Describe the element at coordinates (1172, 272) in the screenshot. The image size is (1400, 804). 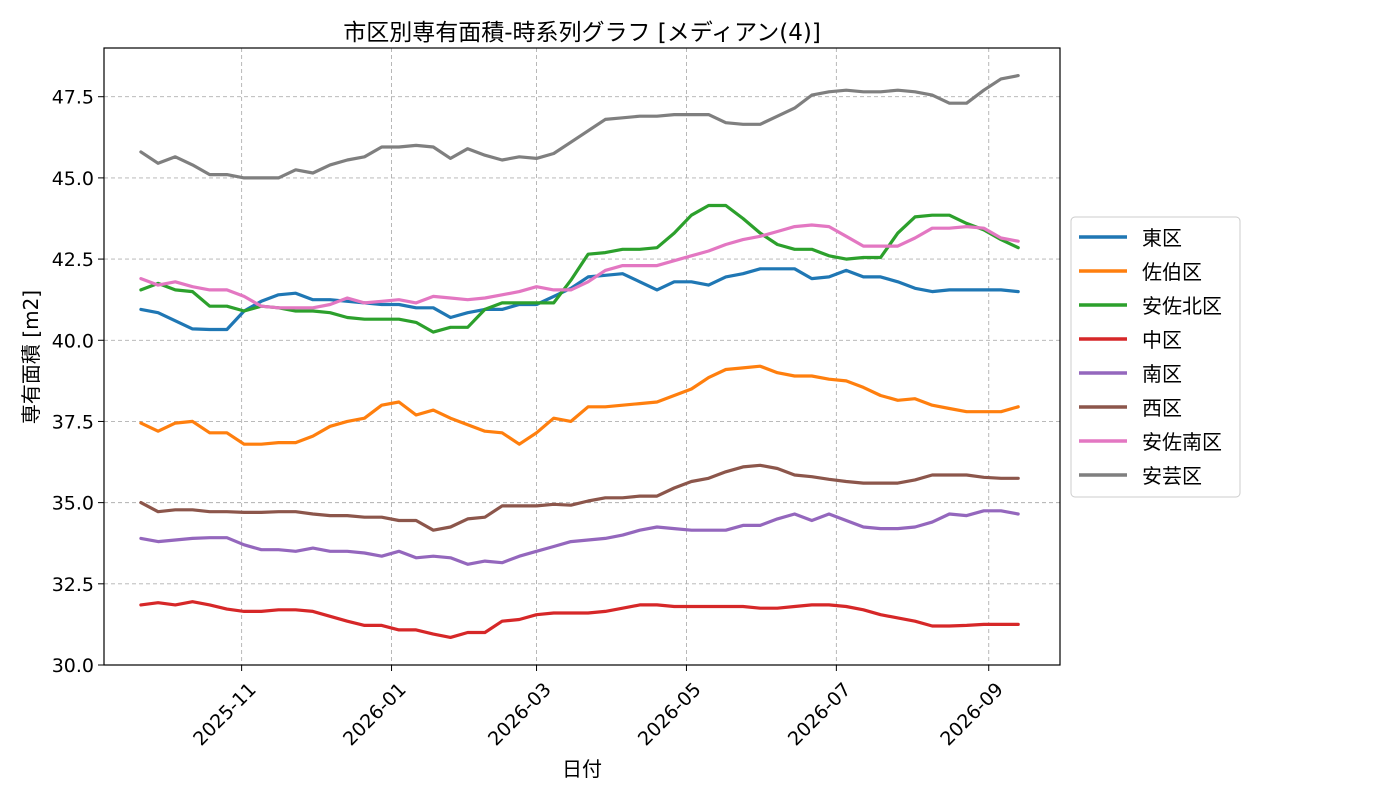
I see `legend-label: 佐伯区` at that location.